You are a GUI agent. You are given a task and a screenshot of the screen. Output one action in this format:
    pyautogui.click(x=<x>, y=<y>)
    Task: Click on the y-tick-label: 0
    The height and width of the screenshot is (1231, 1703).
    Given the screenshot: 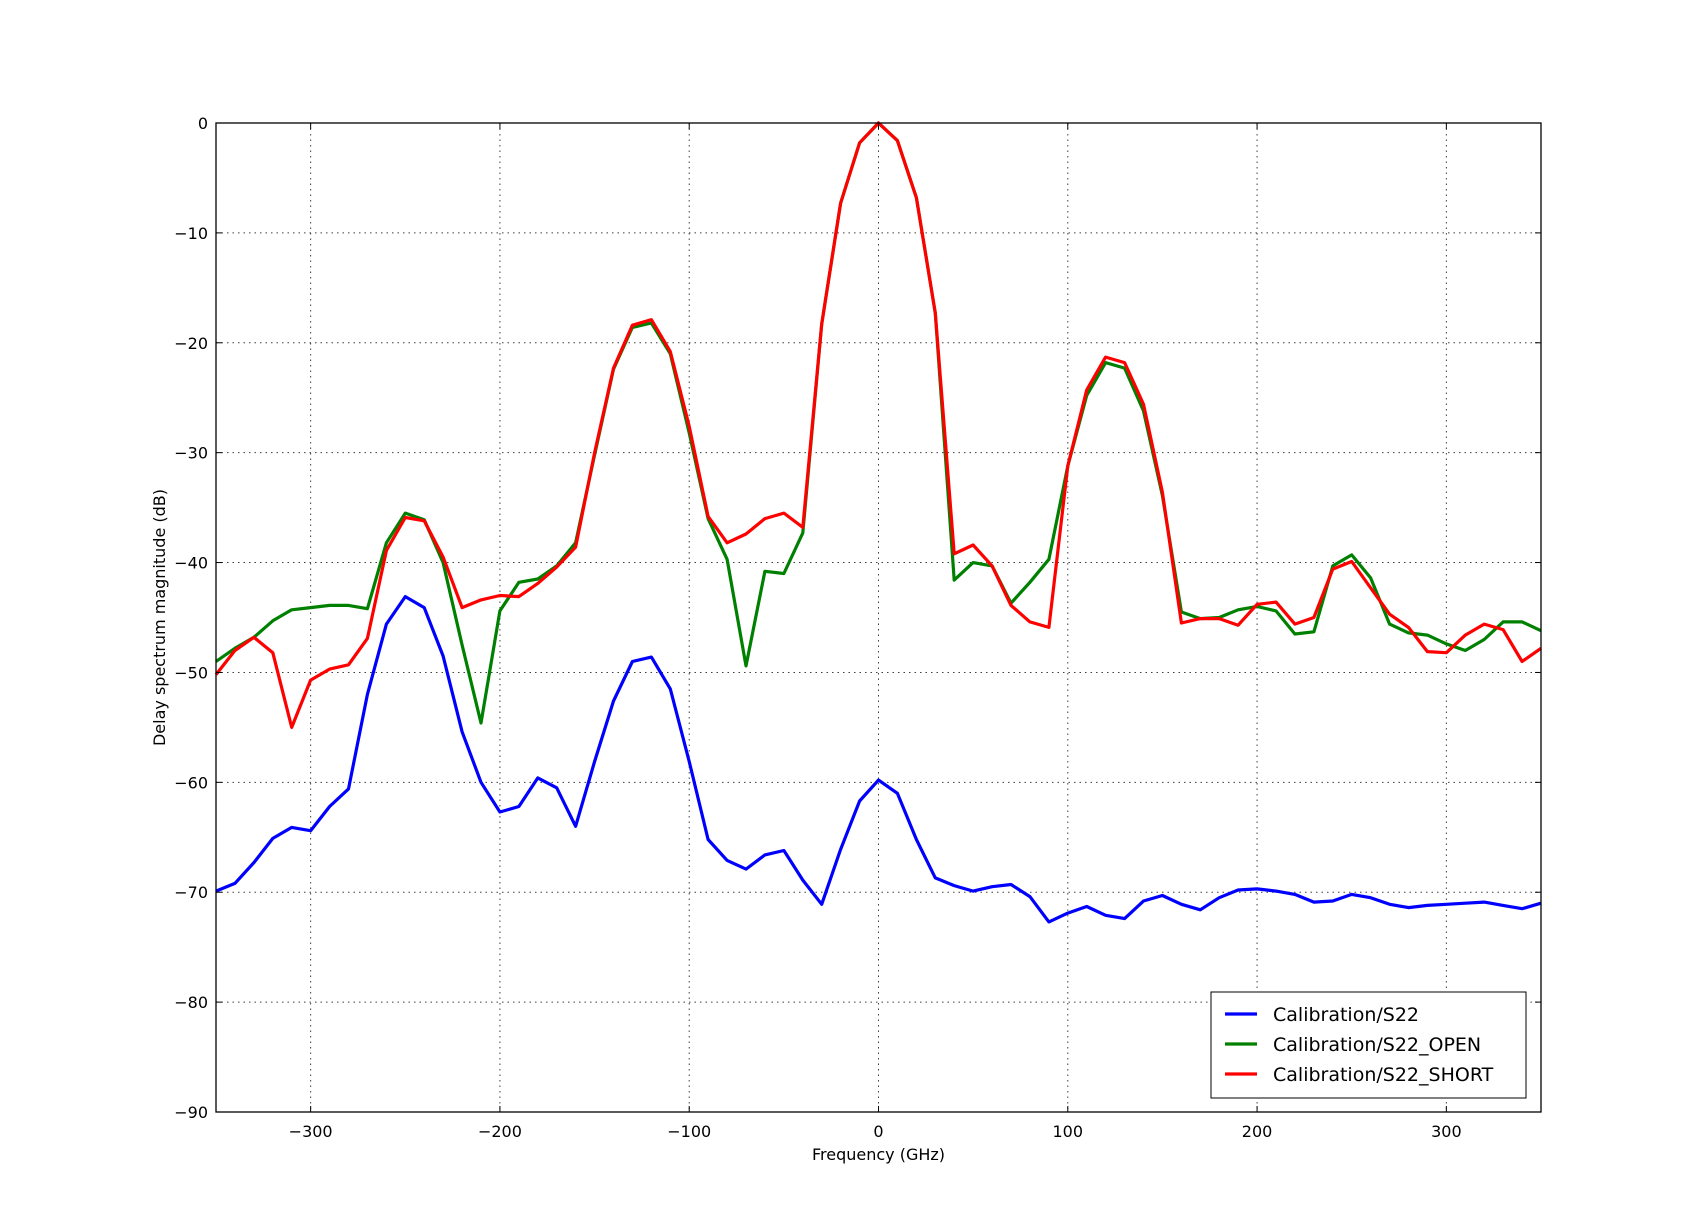 What is the action you would take?
    pyautogui.click(x=203, y=123)
    